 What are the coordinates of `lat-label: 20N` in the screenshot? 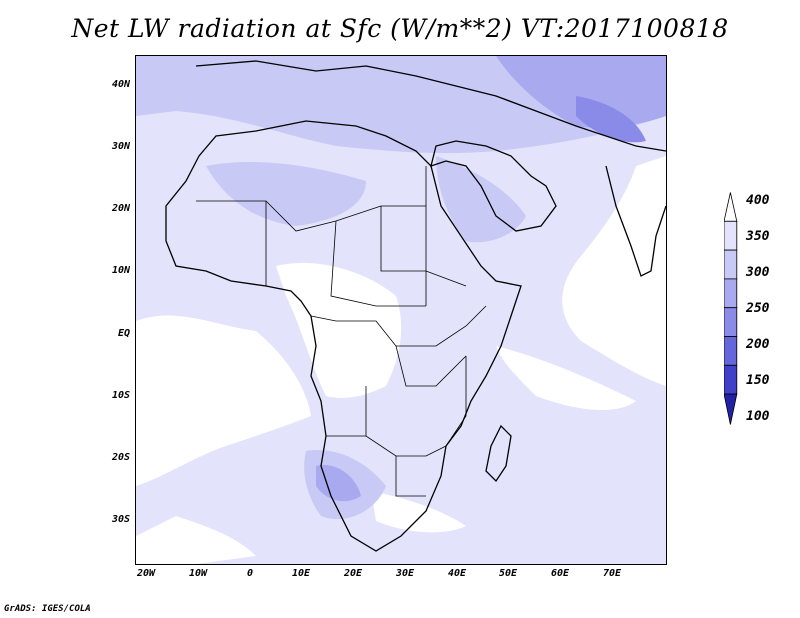 It's located at (120, 208).